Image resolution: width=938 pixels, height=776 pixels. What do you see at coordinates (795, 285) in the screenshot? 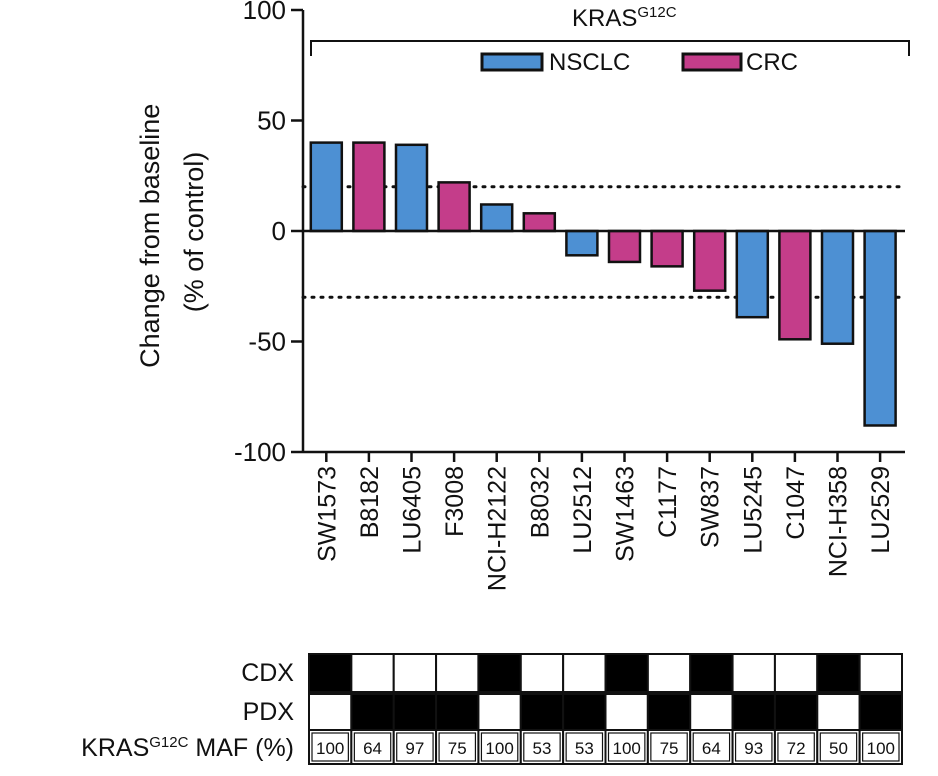
I see `bar-c1047` at bounding box center [795, 285].